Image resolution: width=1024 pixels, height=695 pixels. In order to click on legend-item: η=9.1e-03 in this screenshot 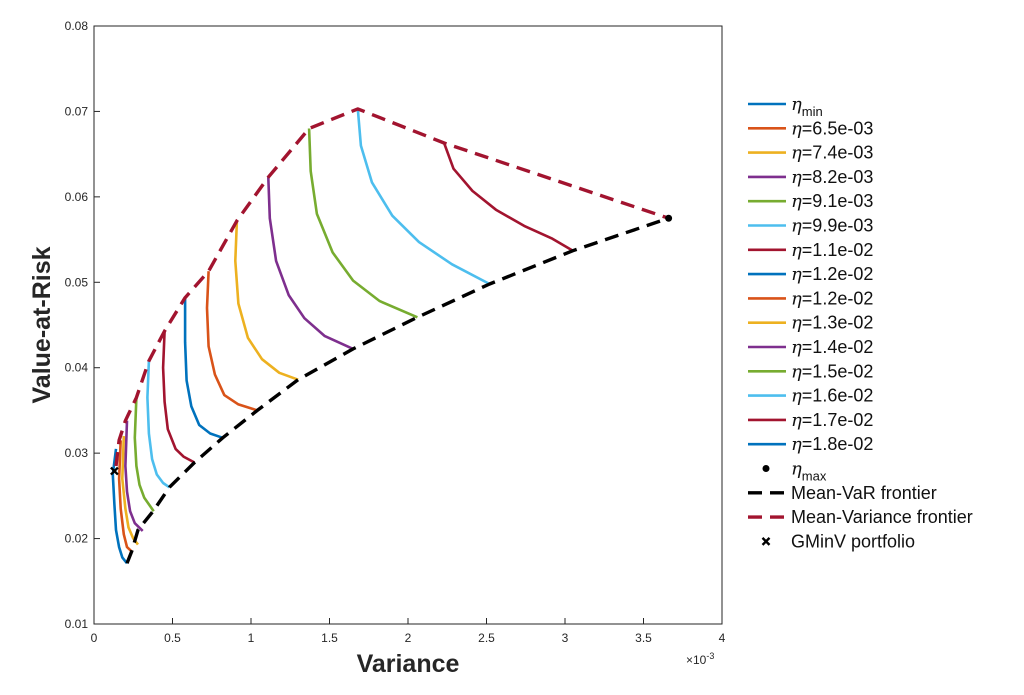, I will do `click(810, 201)`.